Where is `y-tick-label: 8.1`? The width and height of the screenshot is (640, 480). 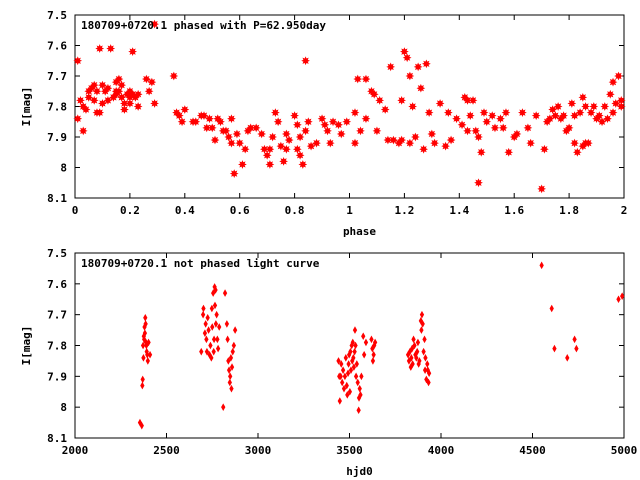 y-tick-label: 8.1 is located at coordinates (57, 438).